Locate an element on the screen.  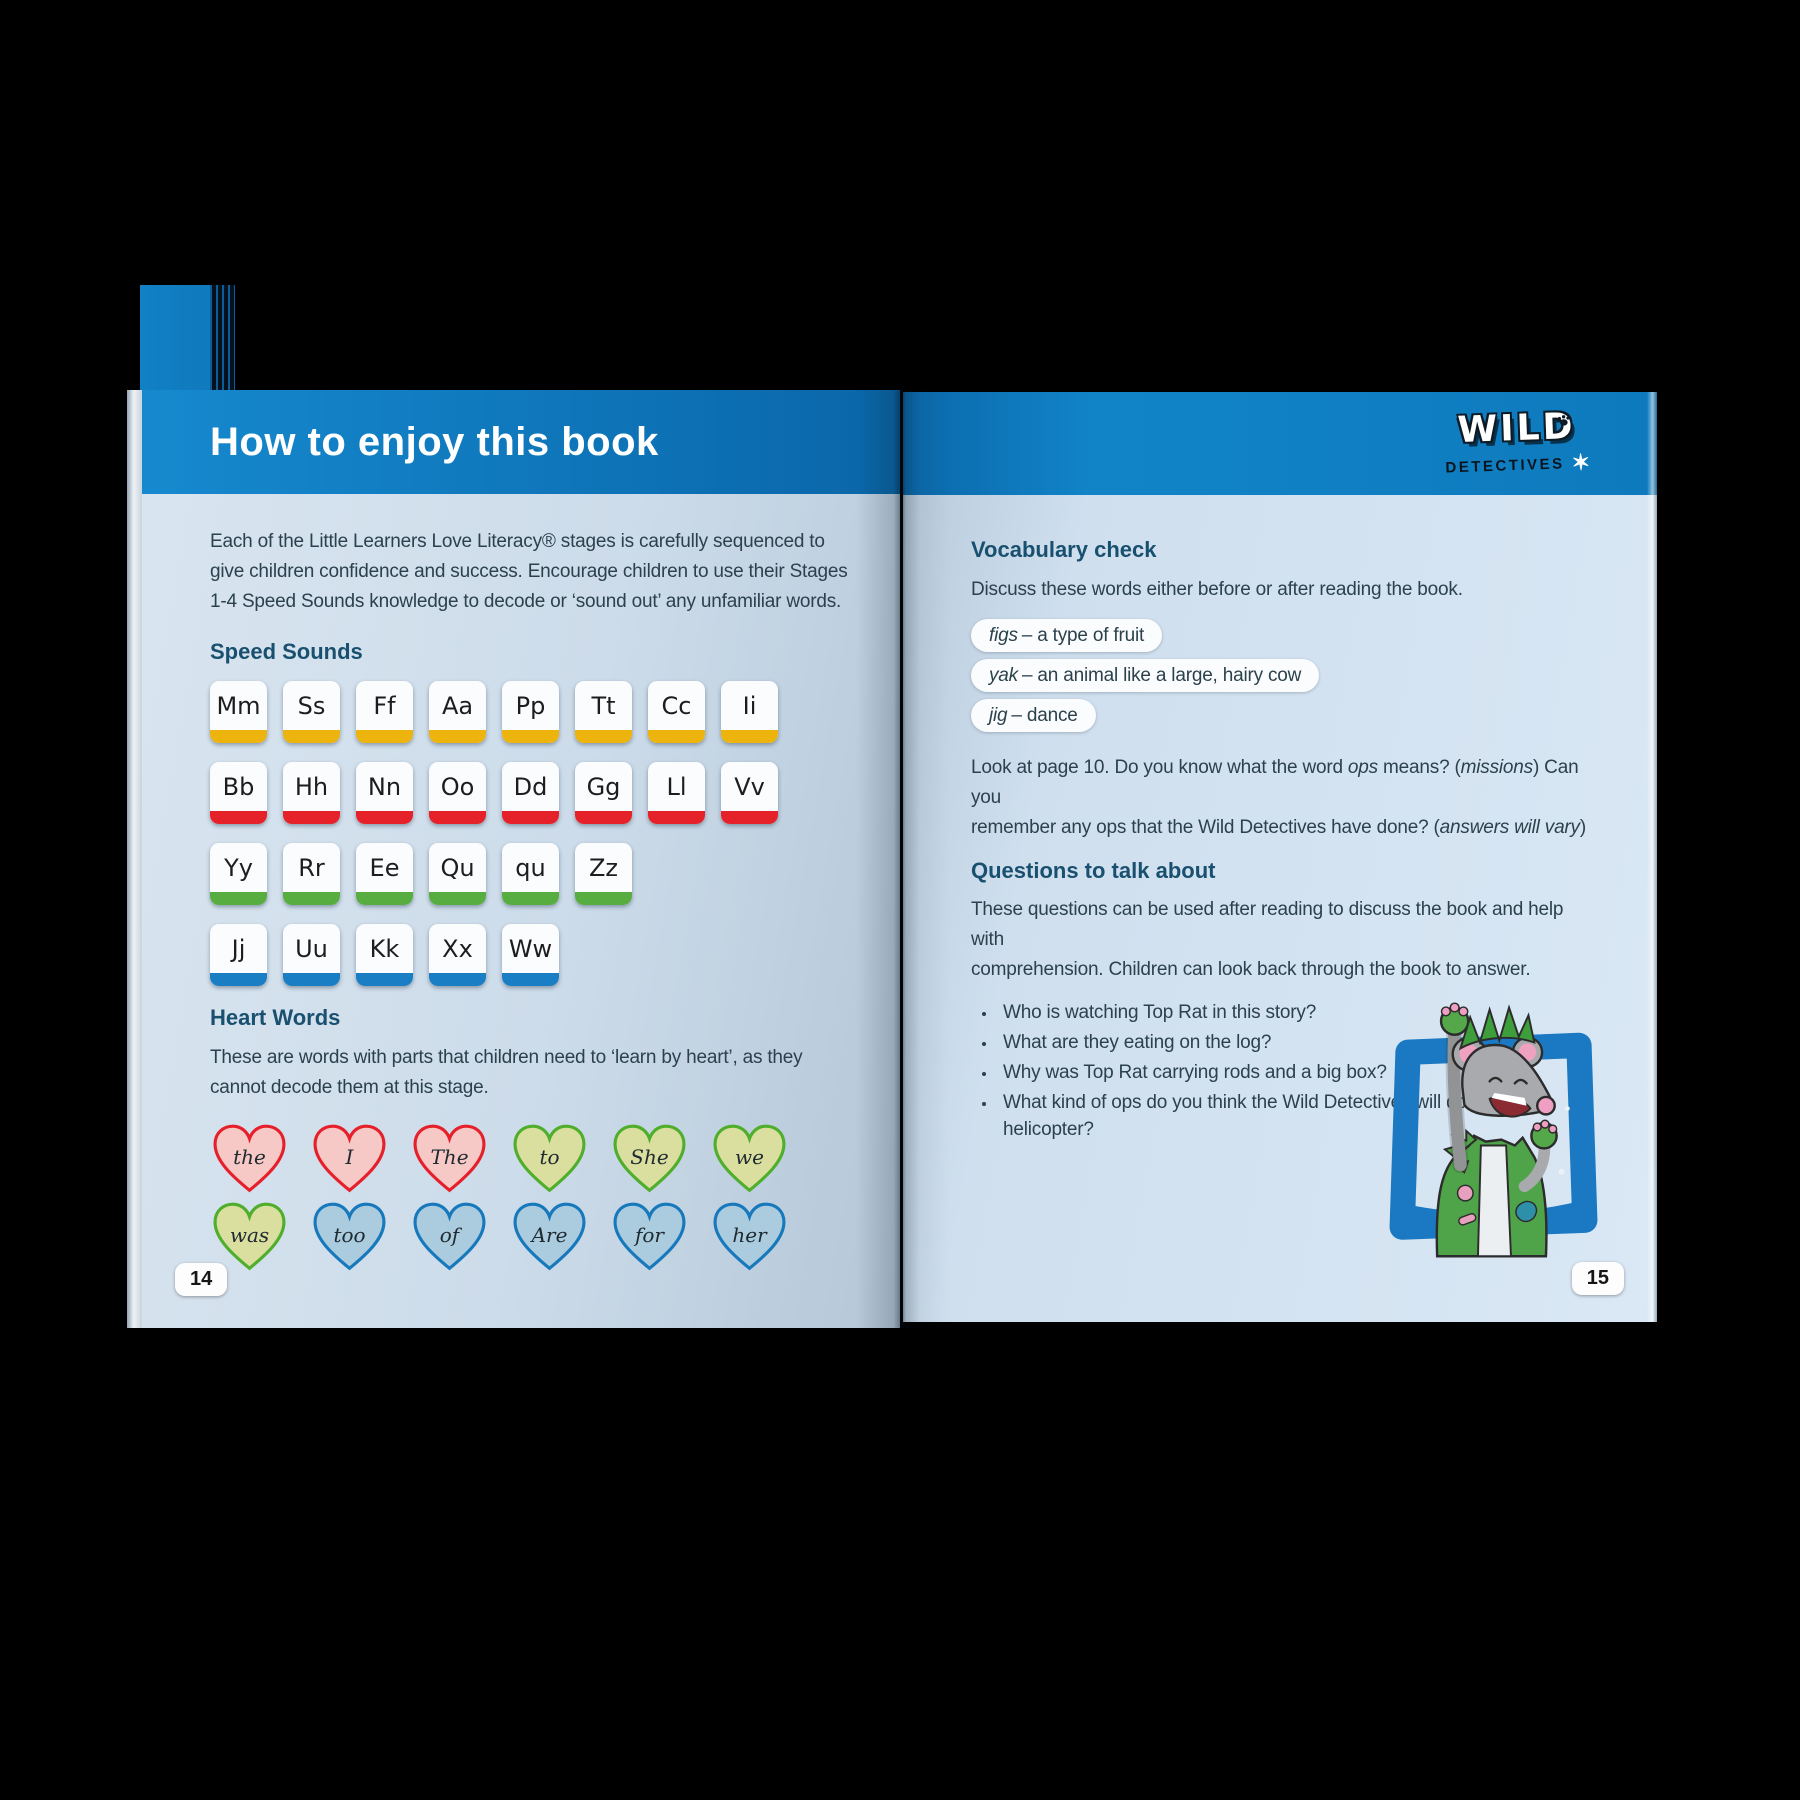
book-cover-edge is located at coordinates (175, 339).